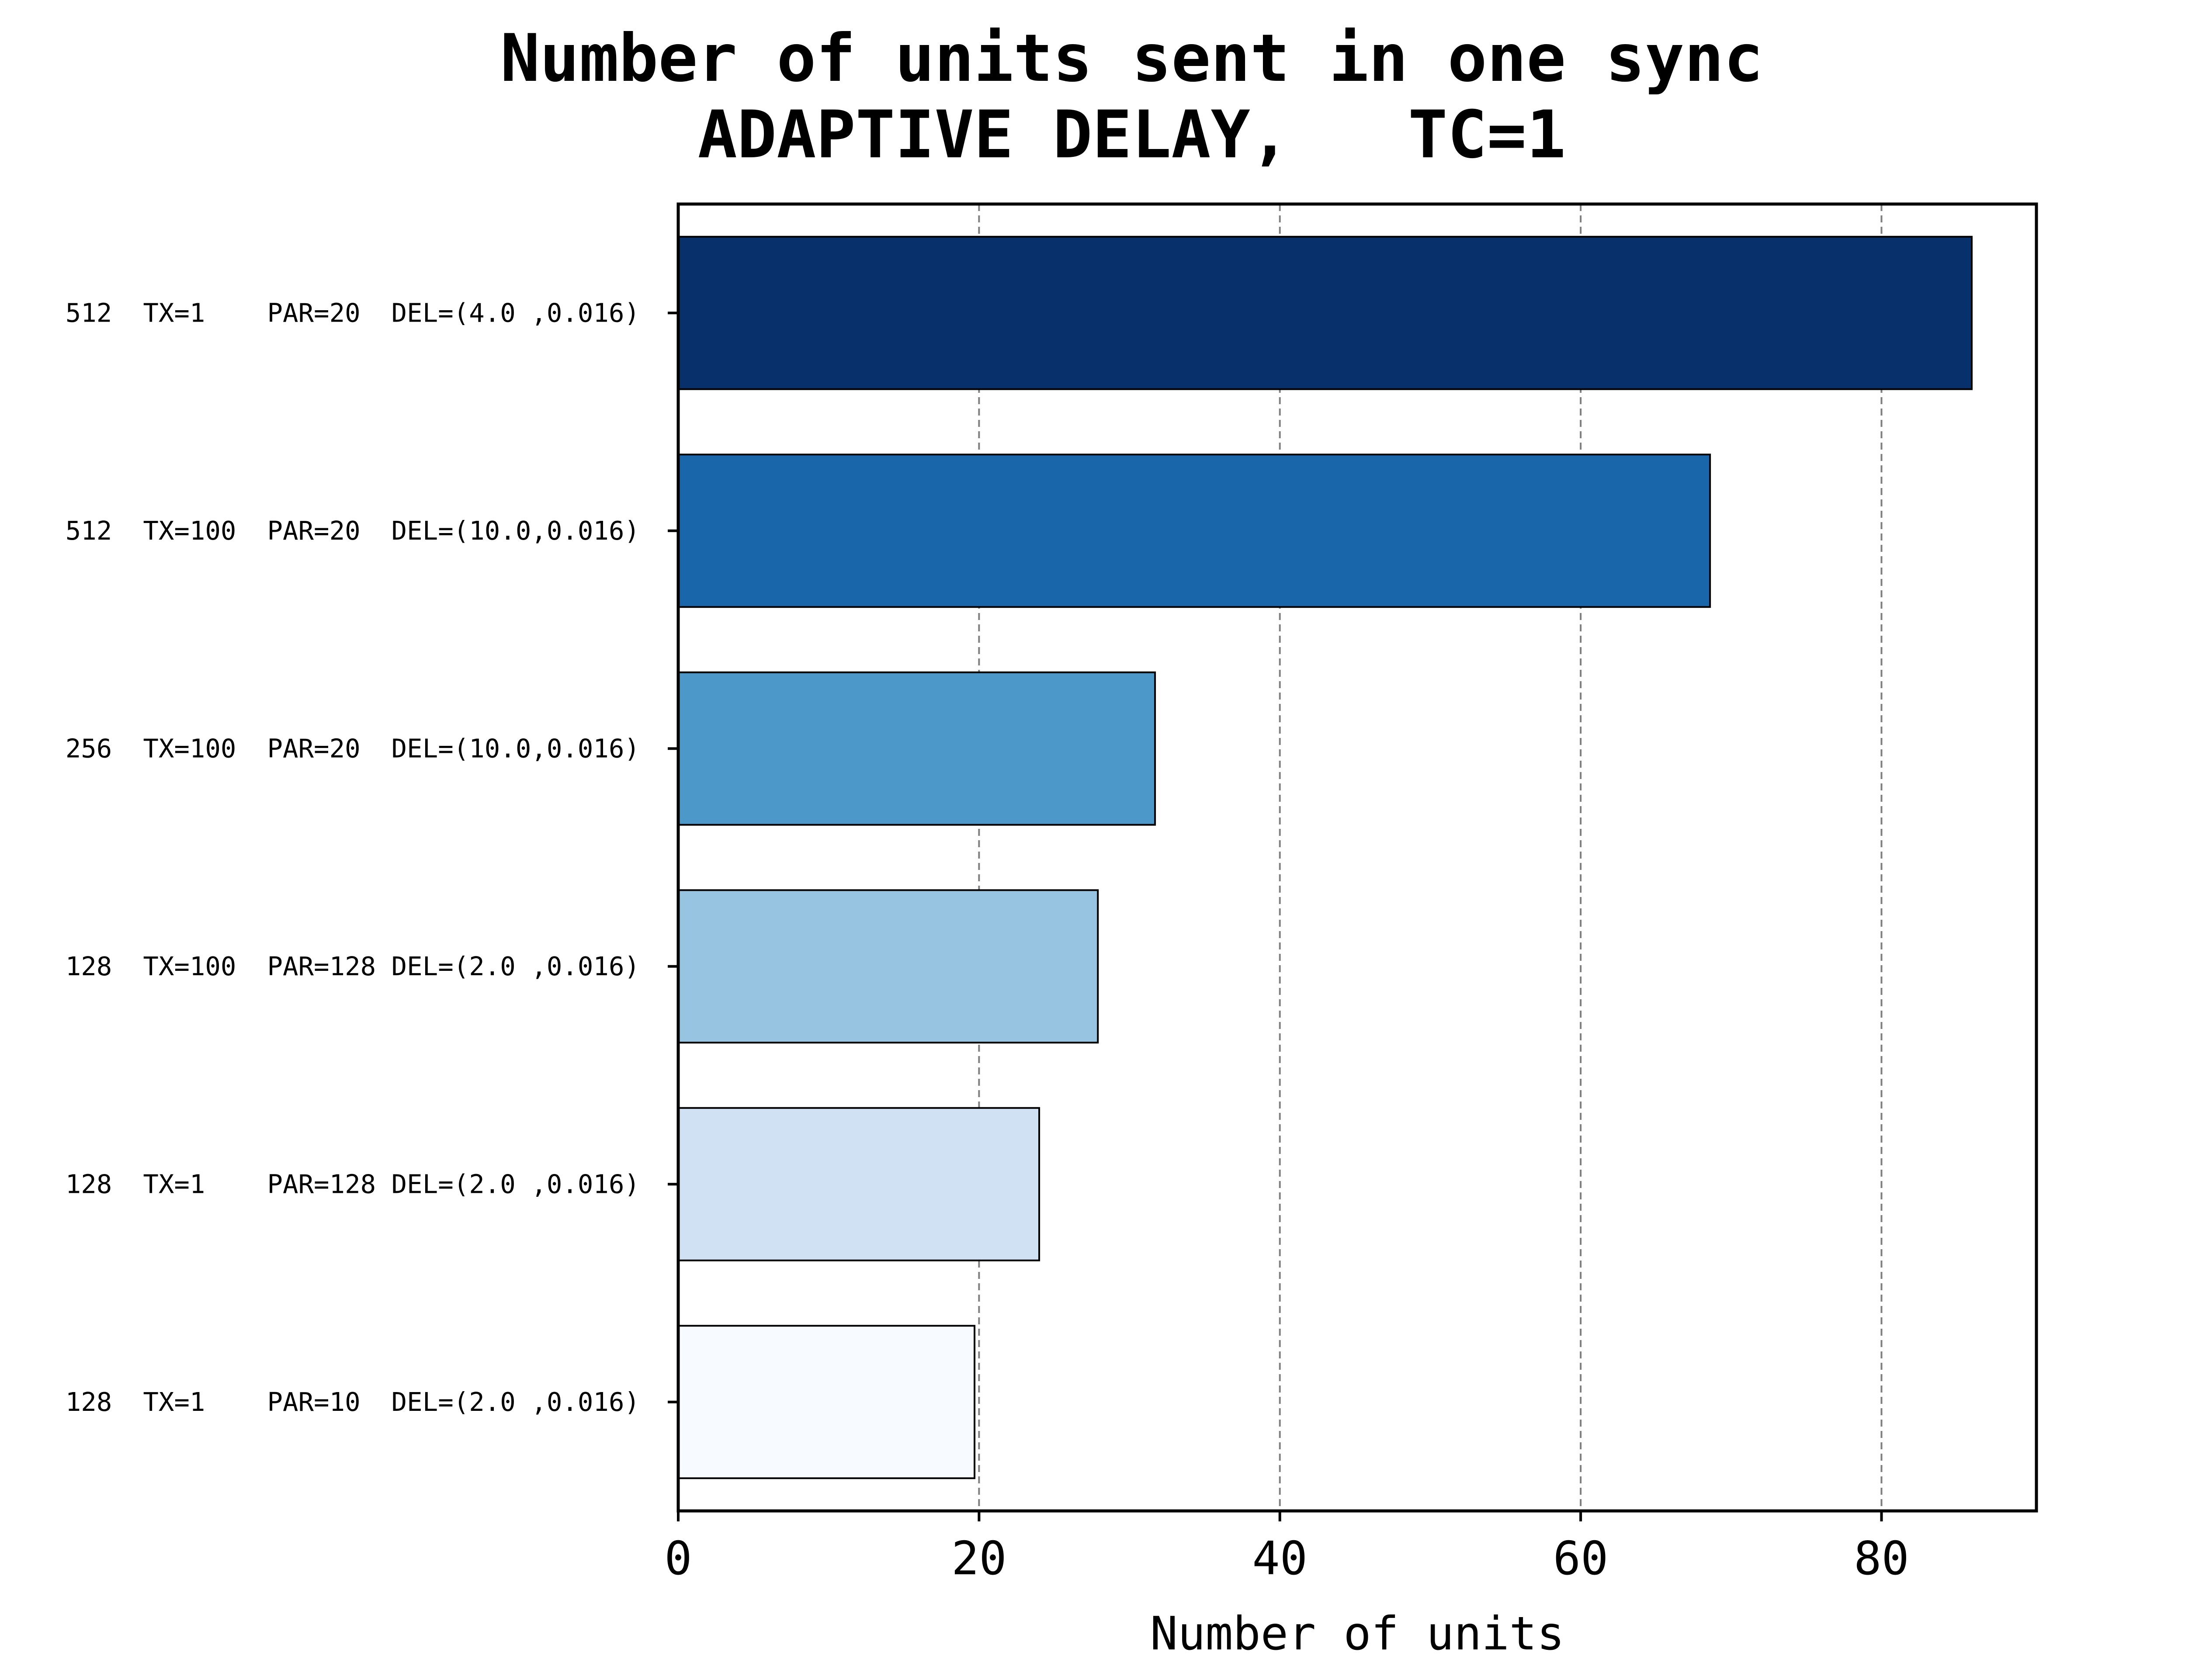  I want to click on chart-subtitle: ADAPTIVE DELAY, TC=1, so click(1132, 135).